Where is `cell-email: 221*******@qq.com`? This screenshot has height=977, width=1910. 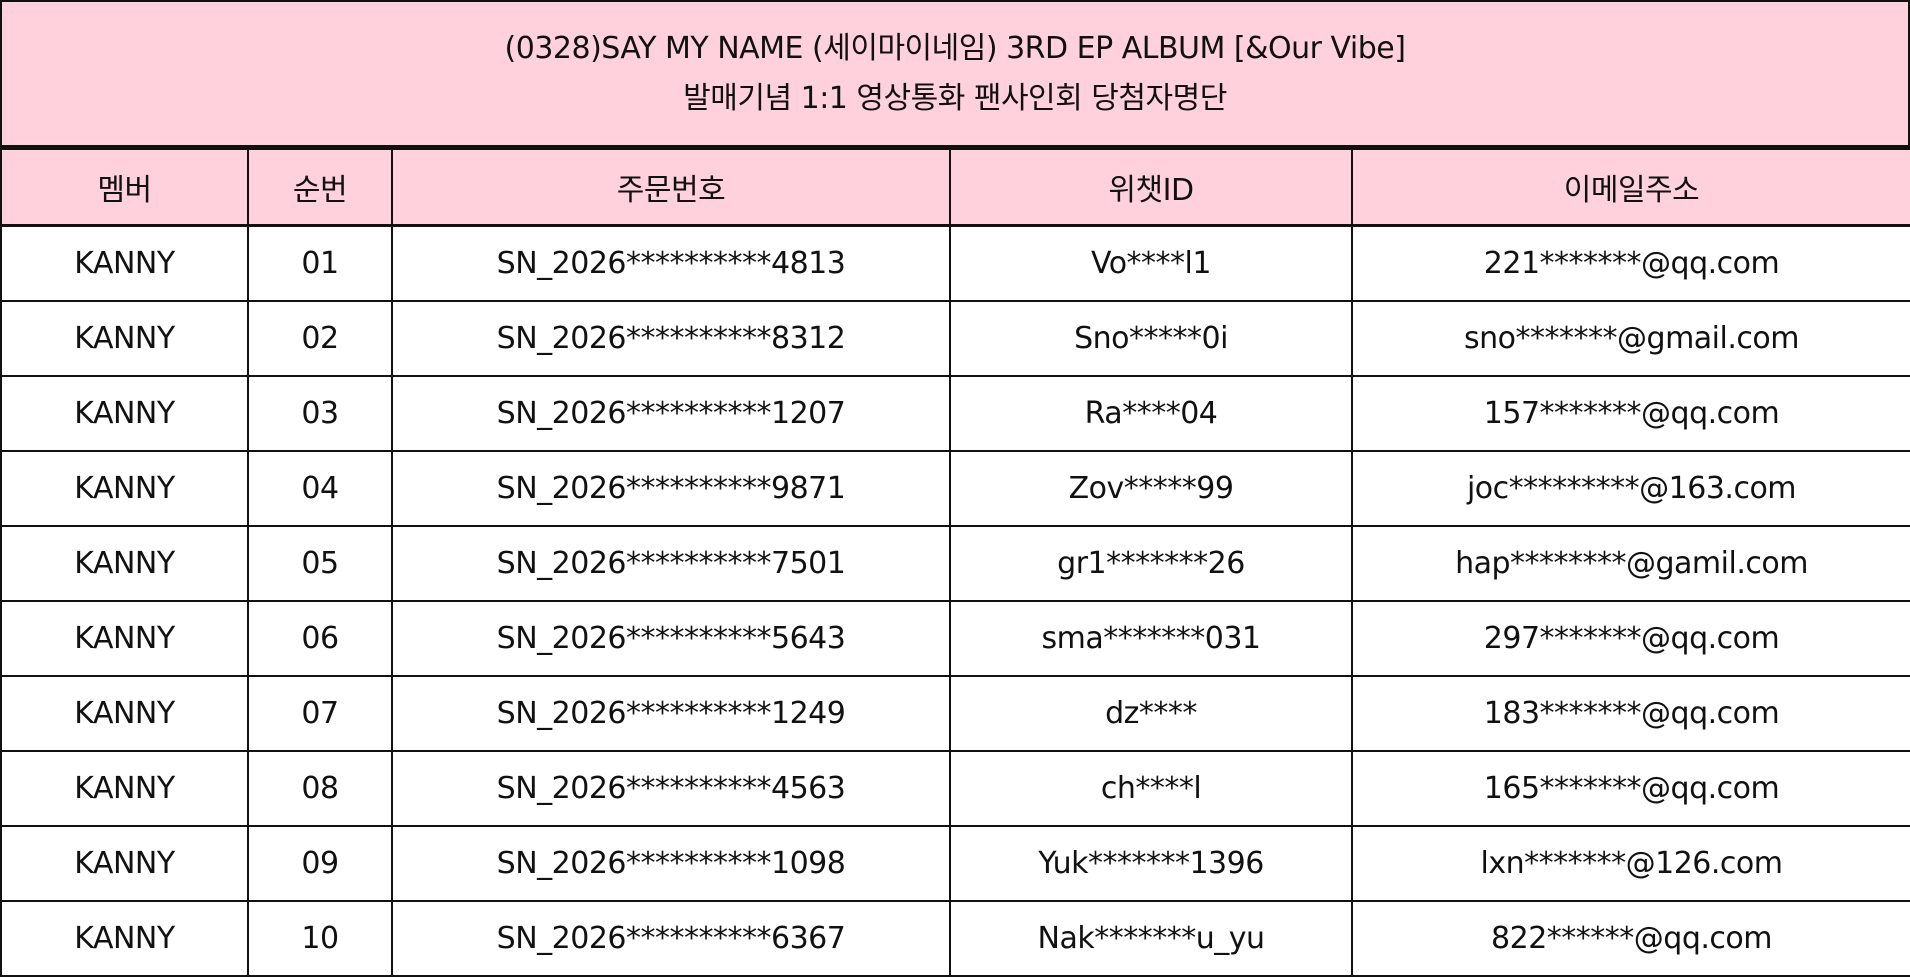
cell-email: 221*******@qq.com is located at coordinates (1630, 263).